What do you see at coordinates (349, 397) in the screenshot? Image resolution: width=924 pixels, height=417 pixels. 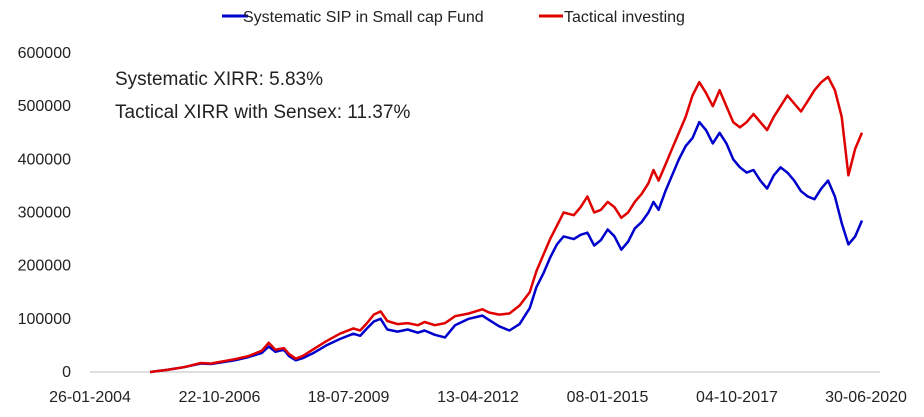 I see `x-tick-label: 18-07-2009` at bounding box center [349, 397].